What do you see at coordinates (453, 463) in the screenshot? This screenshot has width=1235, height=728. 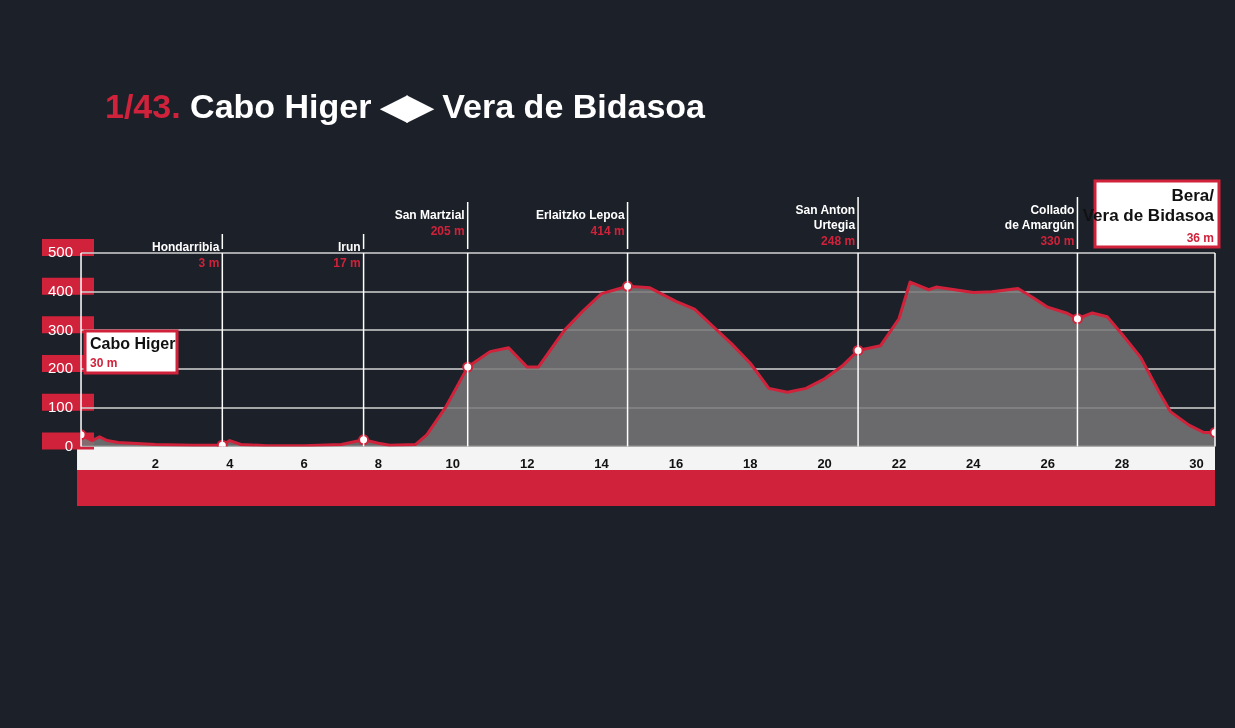 I see `x-tick-label: 10` at bounding box center [453, 463].